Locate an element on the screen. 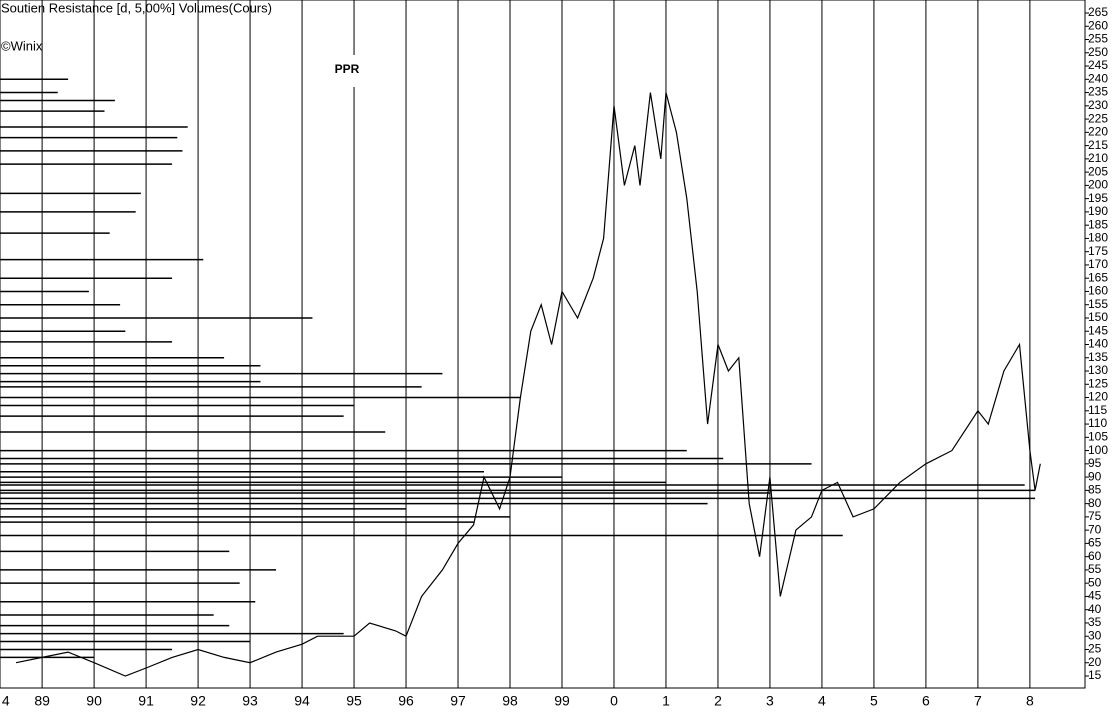 The image size is (1115, 712). x-tick-label: 3 is located at coordinates (770, 701).